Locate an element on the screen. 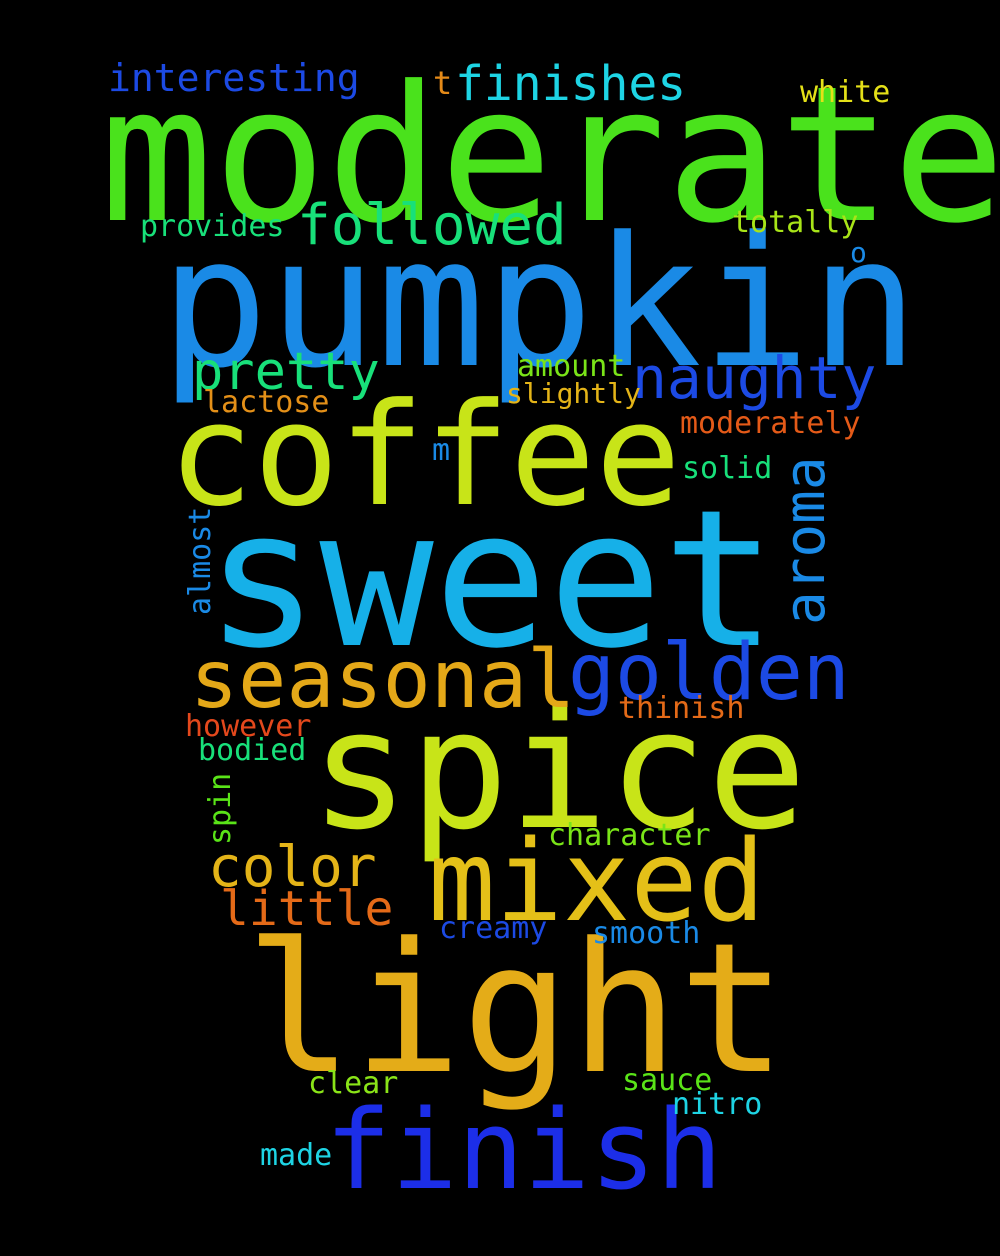 The height and width of the screenshot is (1256, 1000). word-finishes: finishes is located at coordinates (571, 84).